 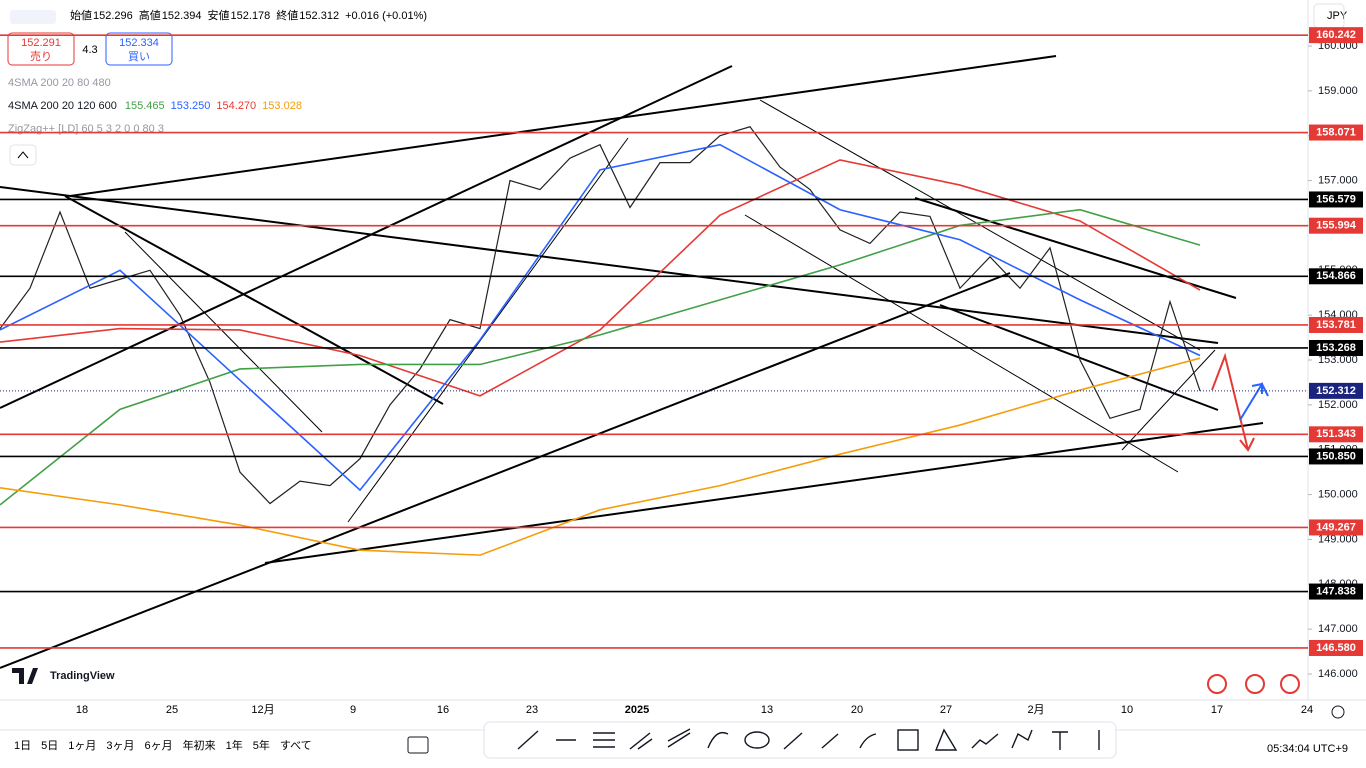 What do you see at coordinates (113, 16) in the screenshot?
I see `ohlc-value: 152.296` at bounding box center [113, 16].